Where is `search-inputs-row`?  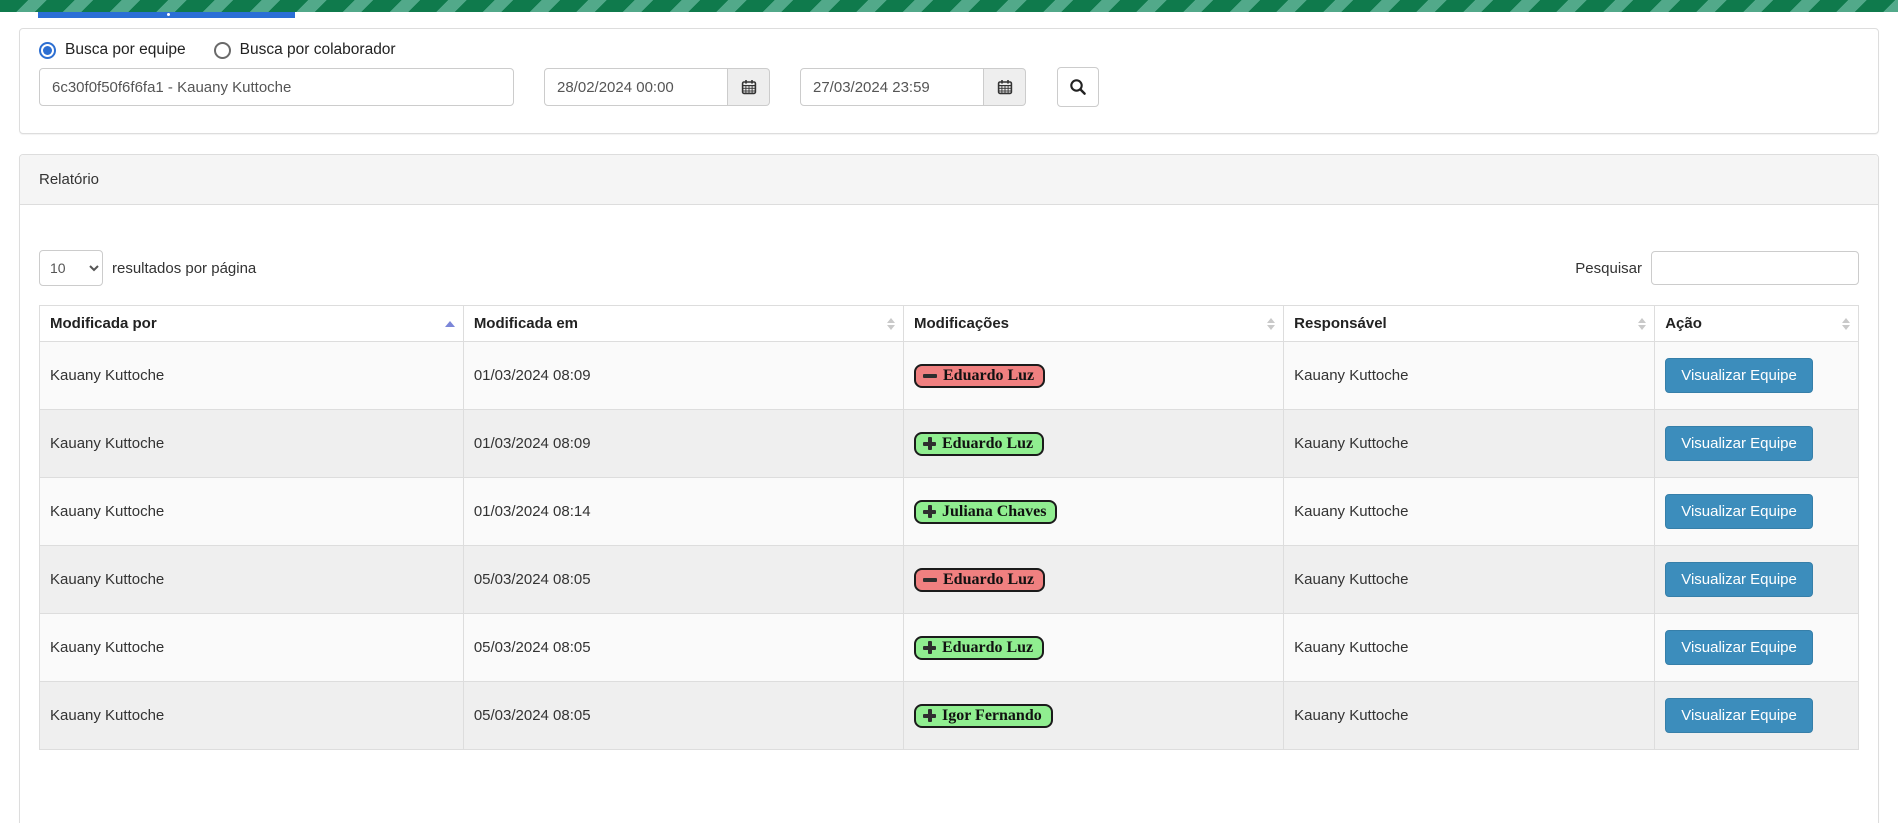
search-inputs-row is located at coordinates (949, 87).